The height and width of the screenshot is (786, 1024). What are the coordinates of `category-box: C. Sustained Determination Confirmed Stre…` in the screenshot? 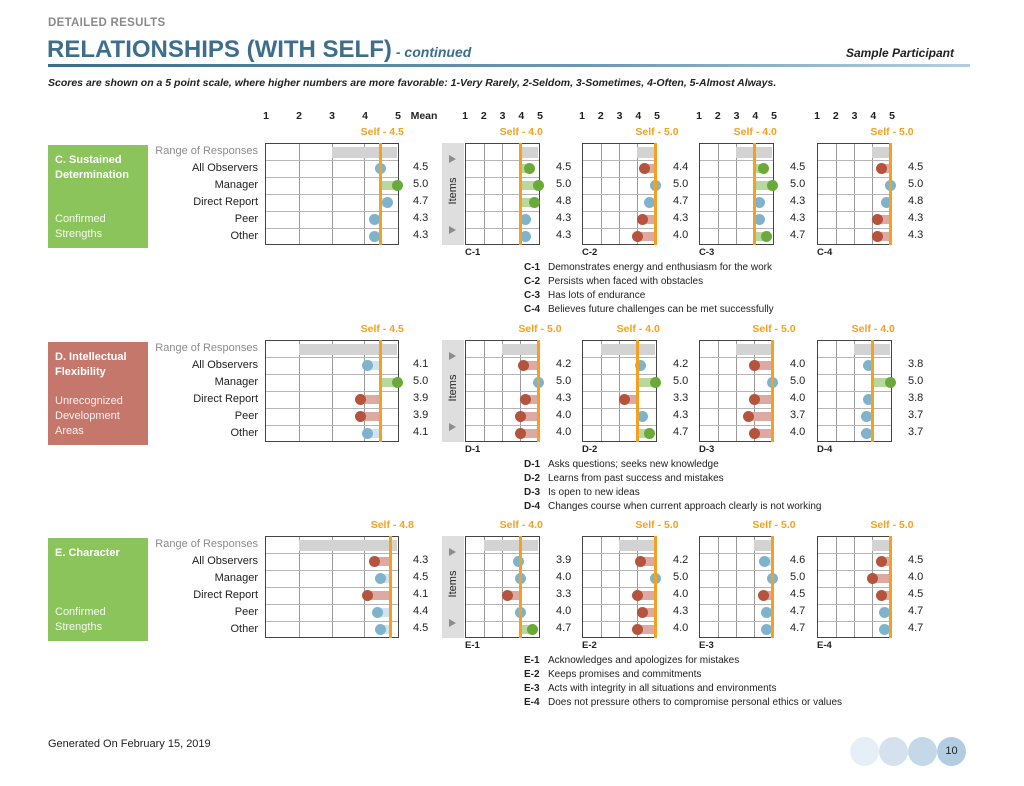 It's located at (98, 196).